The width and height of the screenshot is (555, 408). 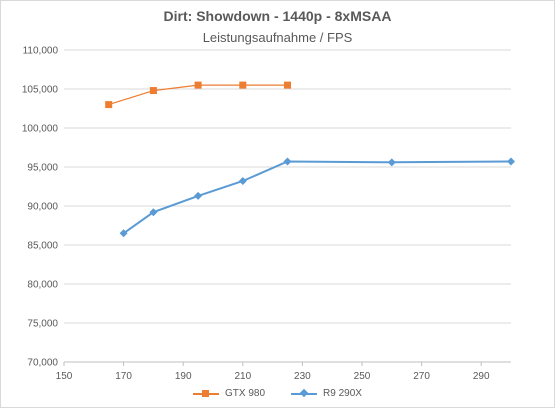 What do you see at coordinates (304, 394) in the screenshot?
I see `diamond-marker-icon` at bounding box center [304, 394].